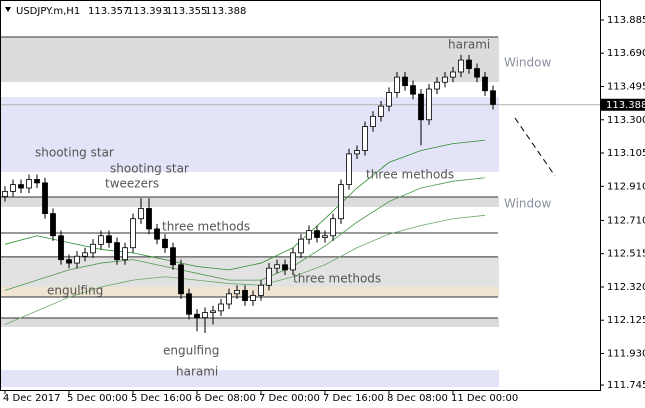 Image resolution: width=645 pixels, height=408 pixels. I want to click on ohlc-low: 113.355, so click(186, 11).